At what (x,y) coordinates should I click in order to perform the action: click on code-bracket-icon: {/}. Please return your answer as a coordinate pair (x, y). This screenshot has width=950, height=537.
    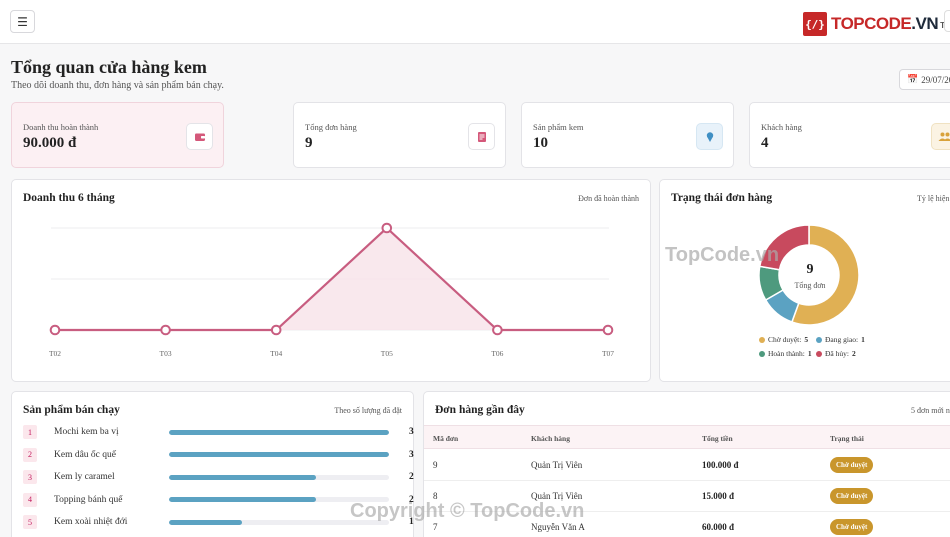
    Looking at the image, I should click on (815, 24).